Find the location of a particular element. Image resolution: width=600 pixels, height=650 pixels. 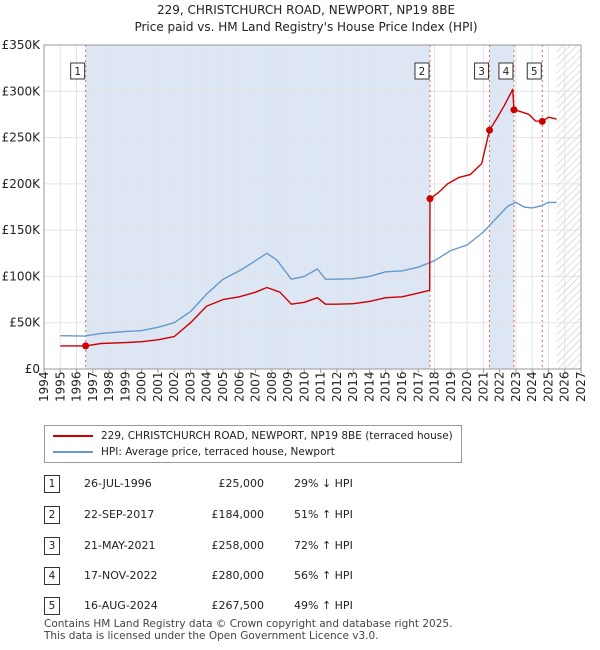

x-tick-label: 2005 is located at coordinates (223, 386).